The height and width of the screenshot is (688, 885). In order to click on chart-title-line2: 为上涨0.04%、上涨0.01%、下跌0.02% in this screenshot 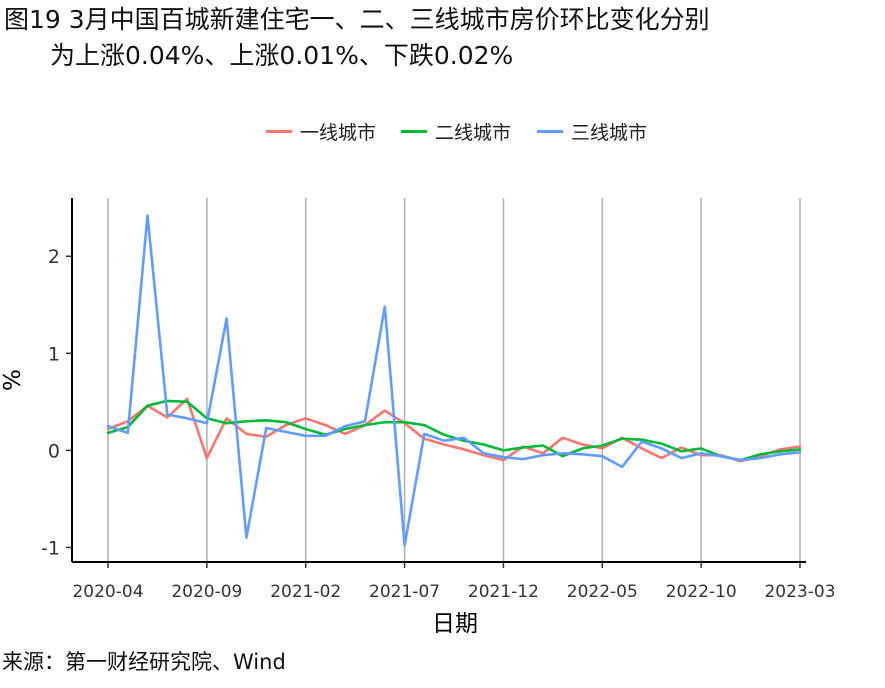, I will do `click(282, 55)`.